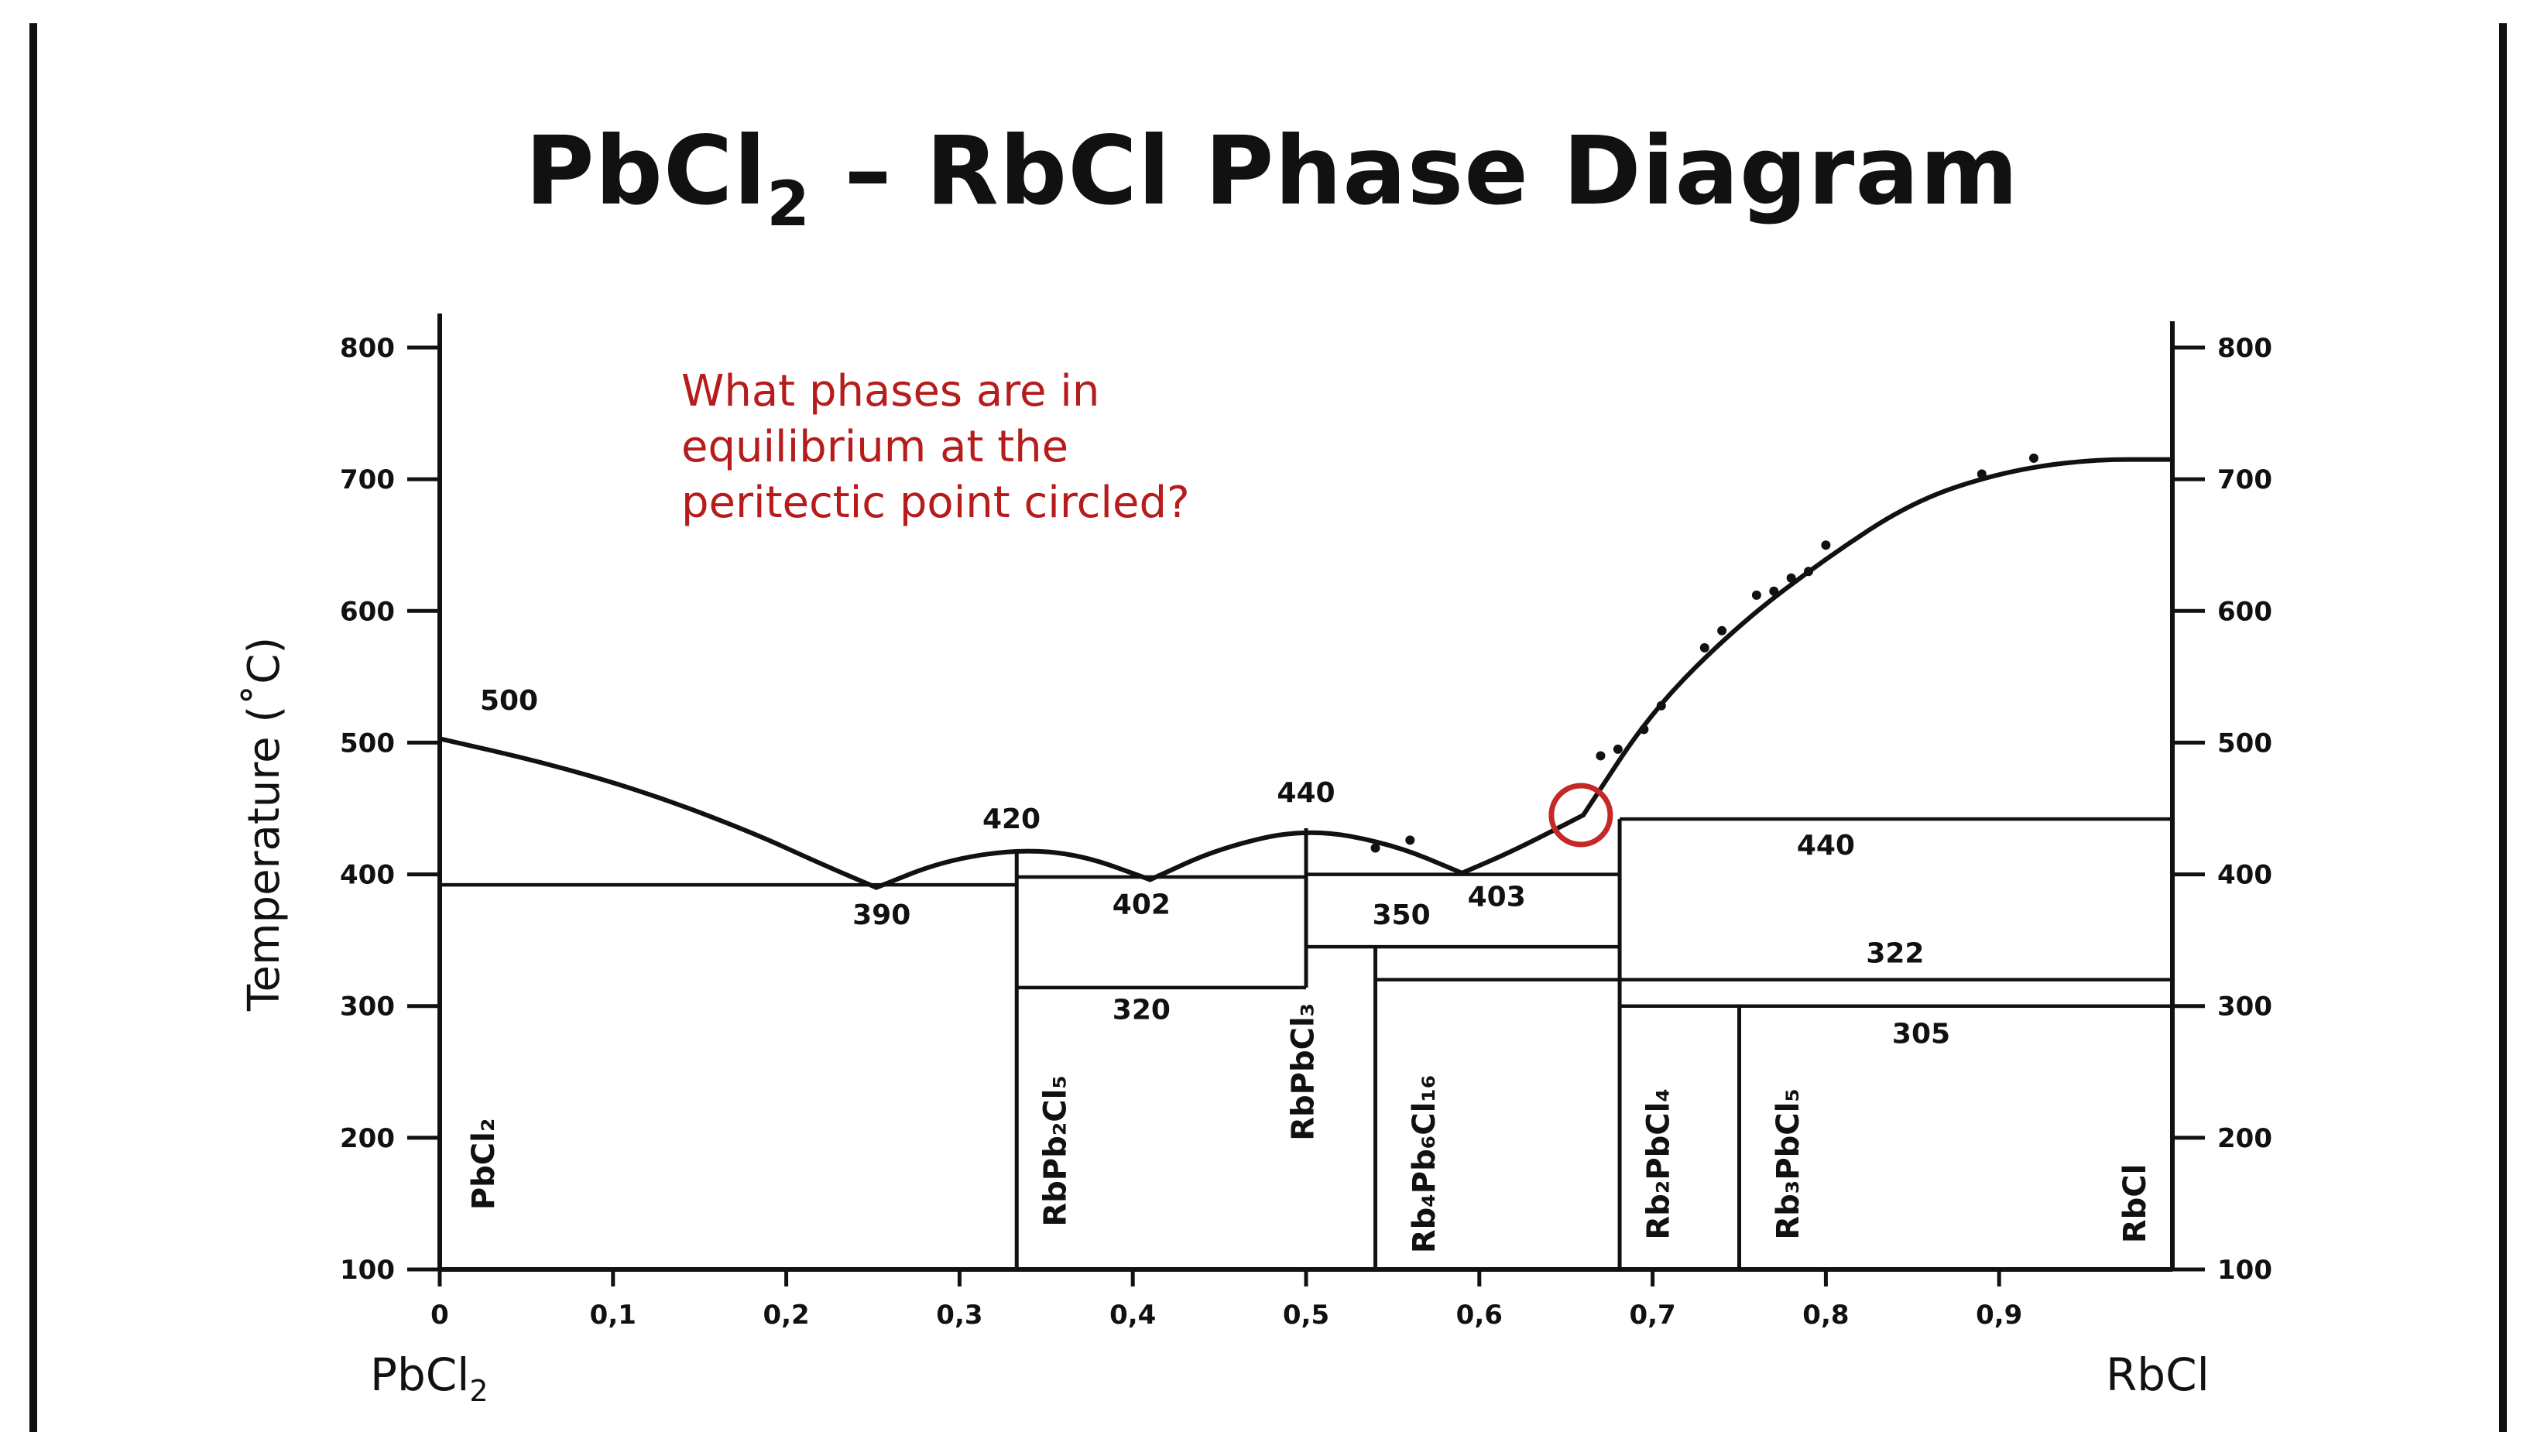  Describe the element at coordinates (2244, 348) in the screenshot. I see `y-tick-label-right: 800` at that location.